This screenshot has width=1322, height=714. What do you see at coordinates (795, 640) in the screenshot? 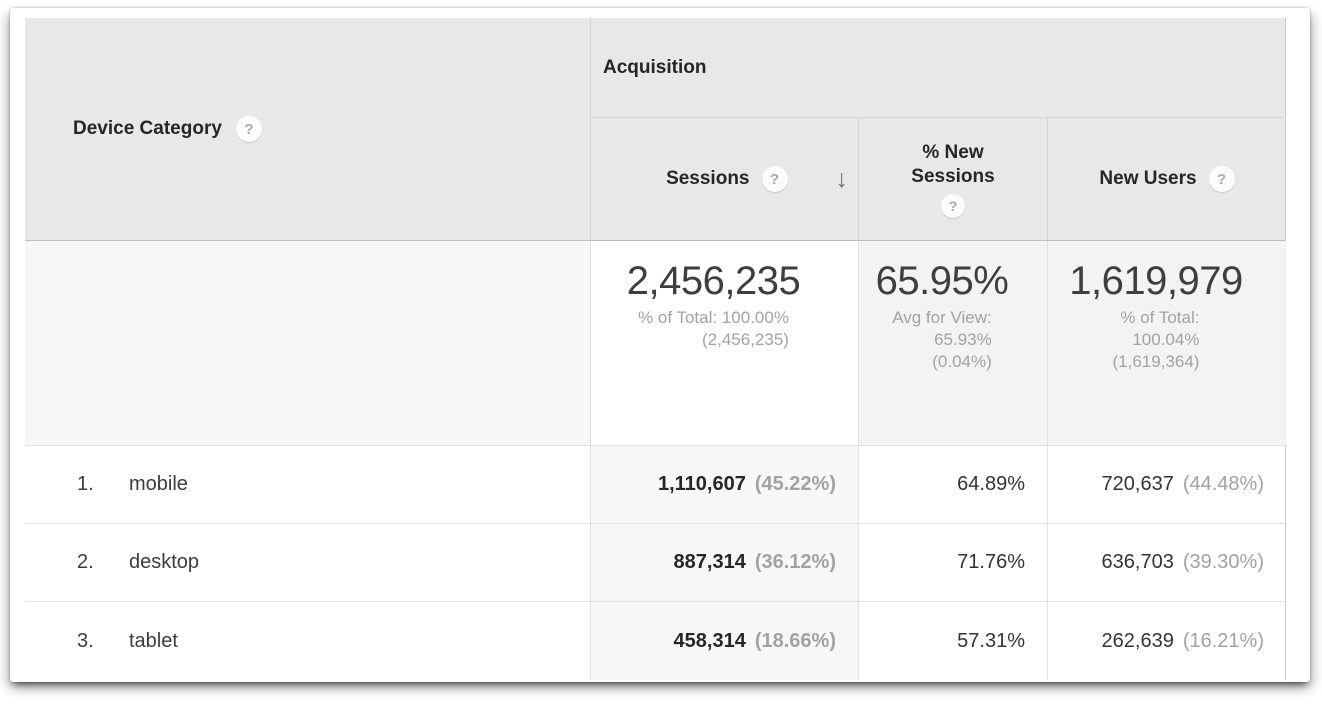
I see `sessions-percent: (18.66%)` at bounding box center [795, 640].